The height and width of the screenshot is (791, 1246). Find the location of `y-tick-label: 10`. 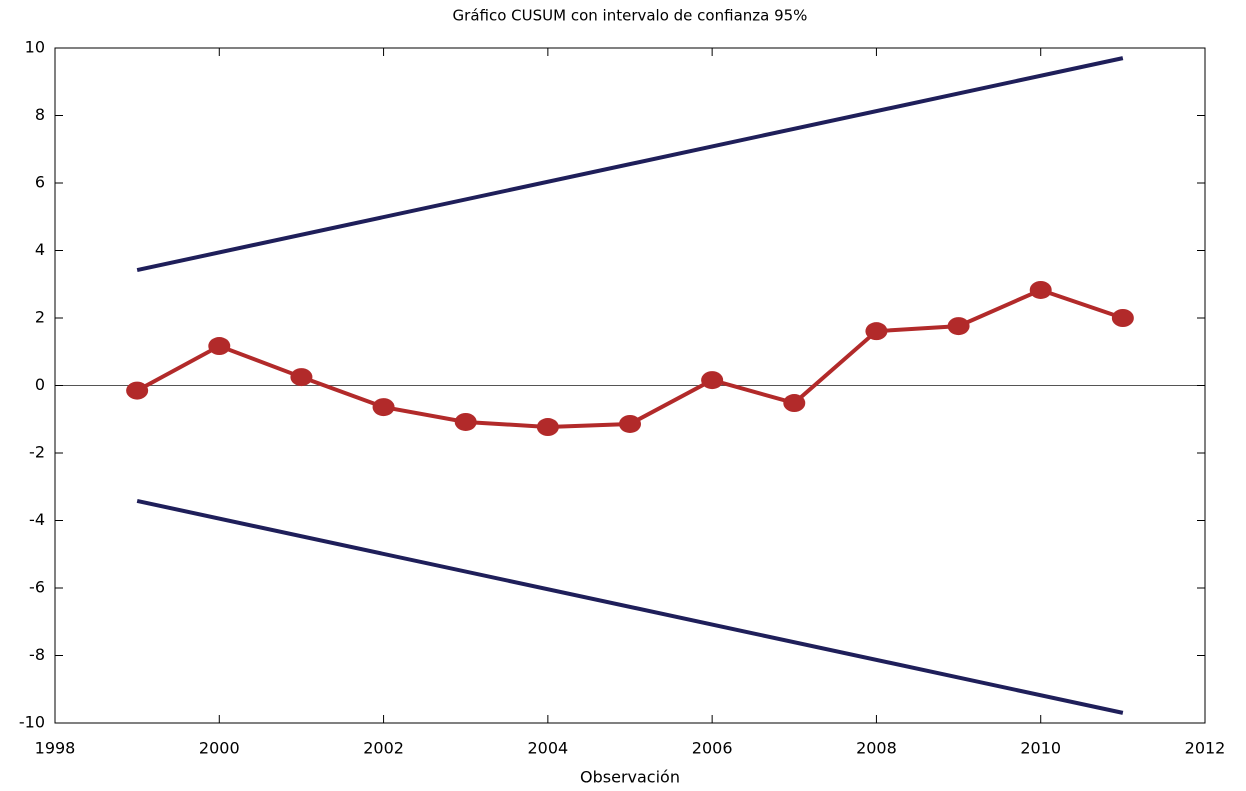

y-tick-label: 10 is located at coordinates (35, 47).